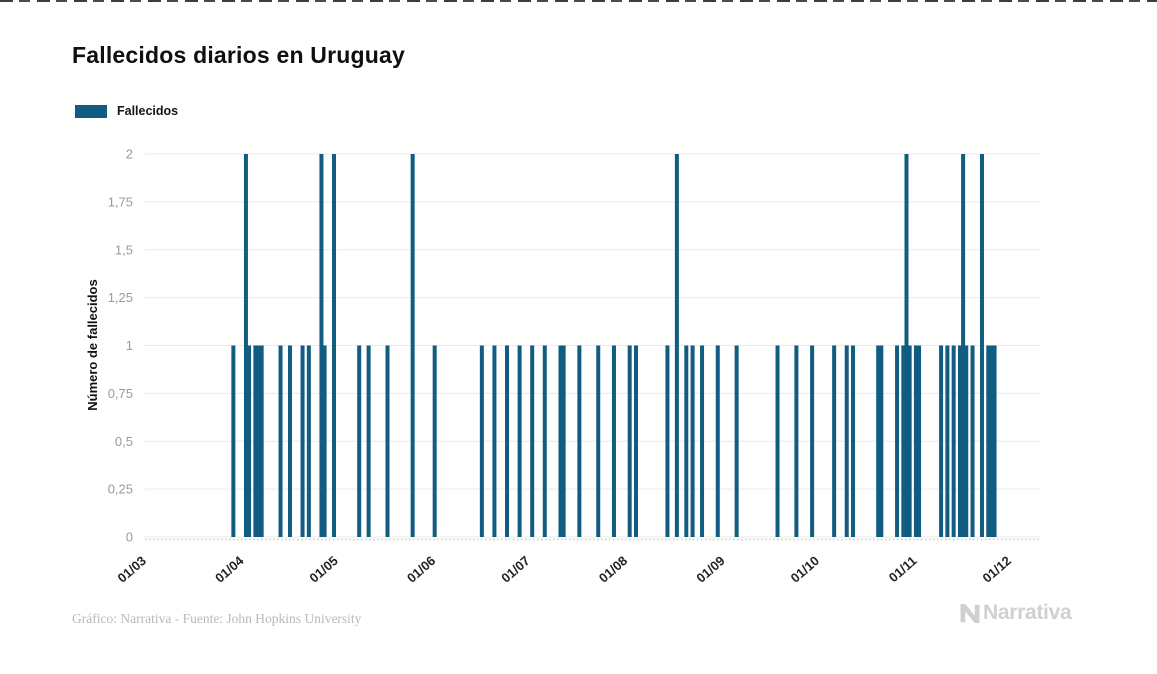 Image resolution: width=1157 pixels, height=674 pixels. I want to click on legend: Fallecidos, so click(126, 111).